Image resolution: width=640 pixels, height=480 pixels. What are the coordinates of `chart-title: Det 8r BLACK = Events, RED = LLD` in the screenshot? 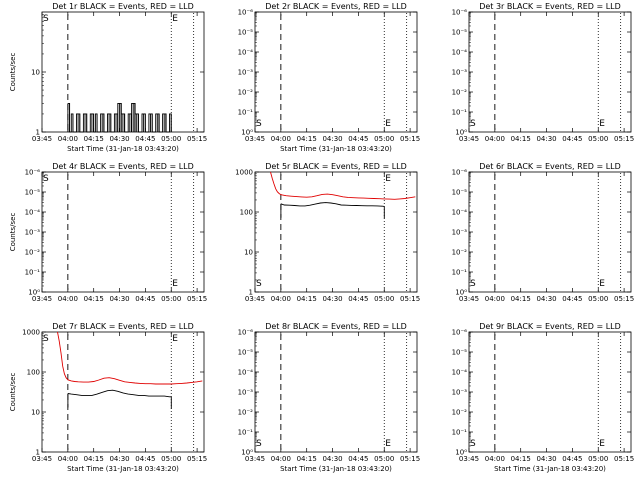 It's located at (336, 326).